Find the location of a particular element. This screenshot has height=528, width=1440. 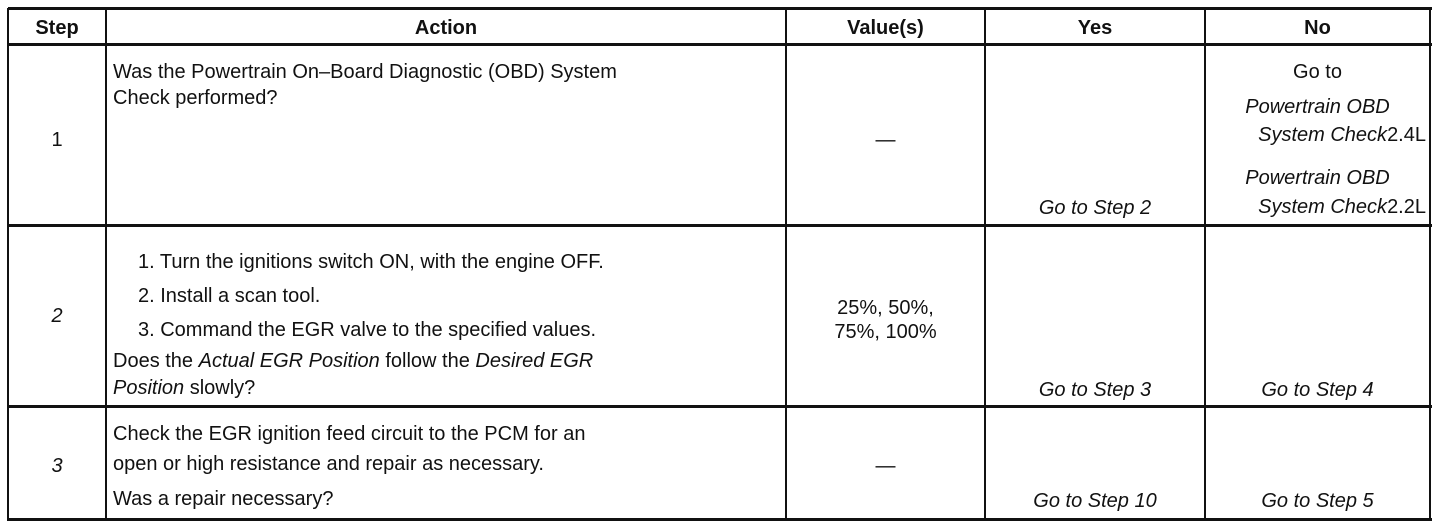

action-text: Check performed? is located at coordinates (195, 98).